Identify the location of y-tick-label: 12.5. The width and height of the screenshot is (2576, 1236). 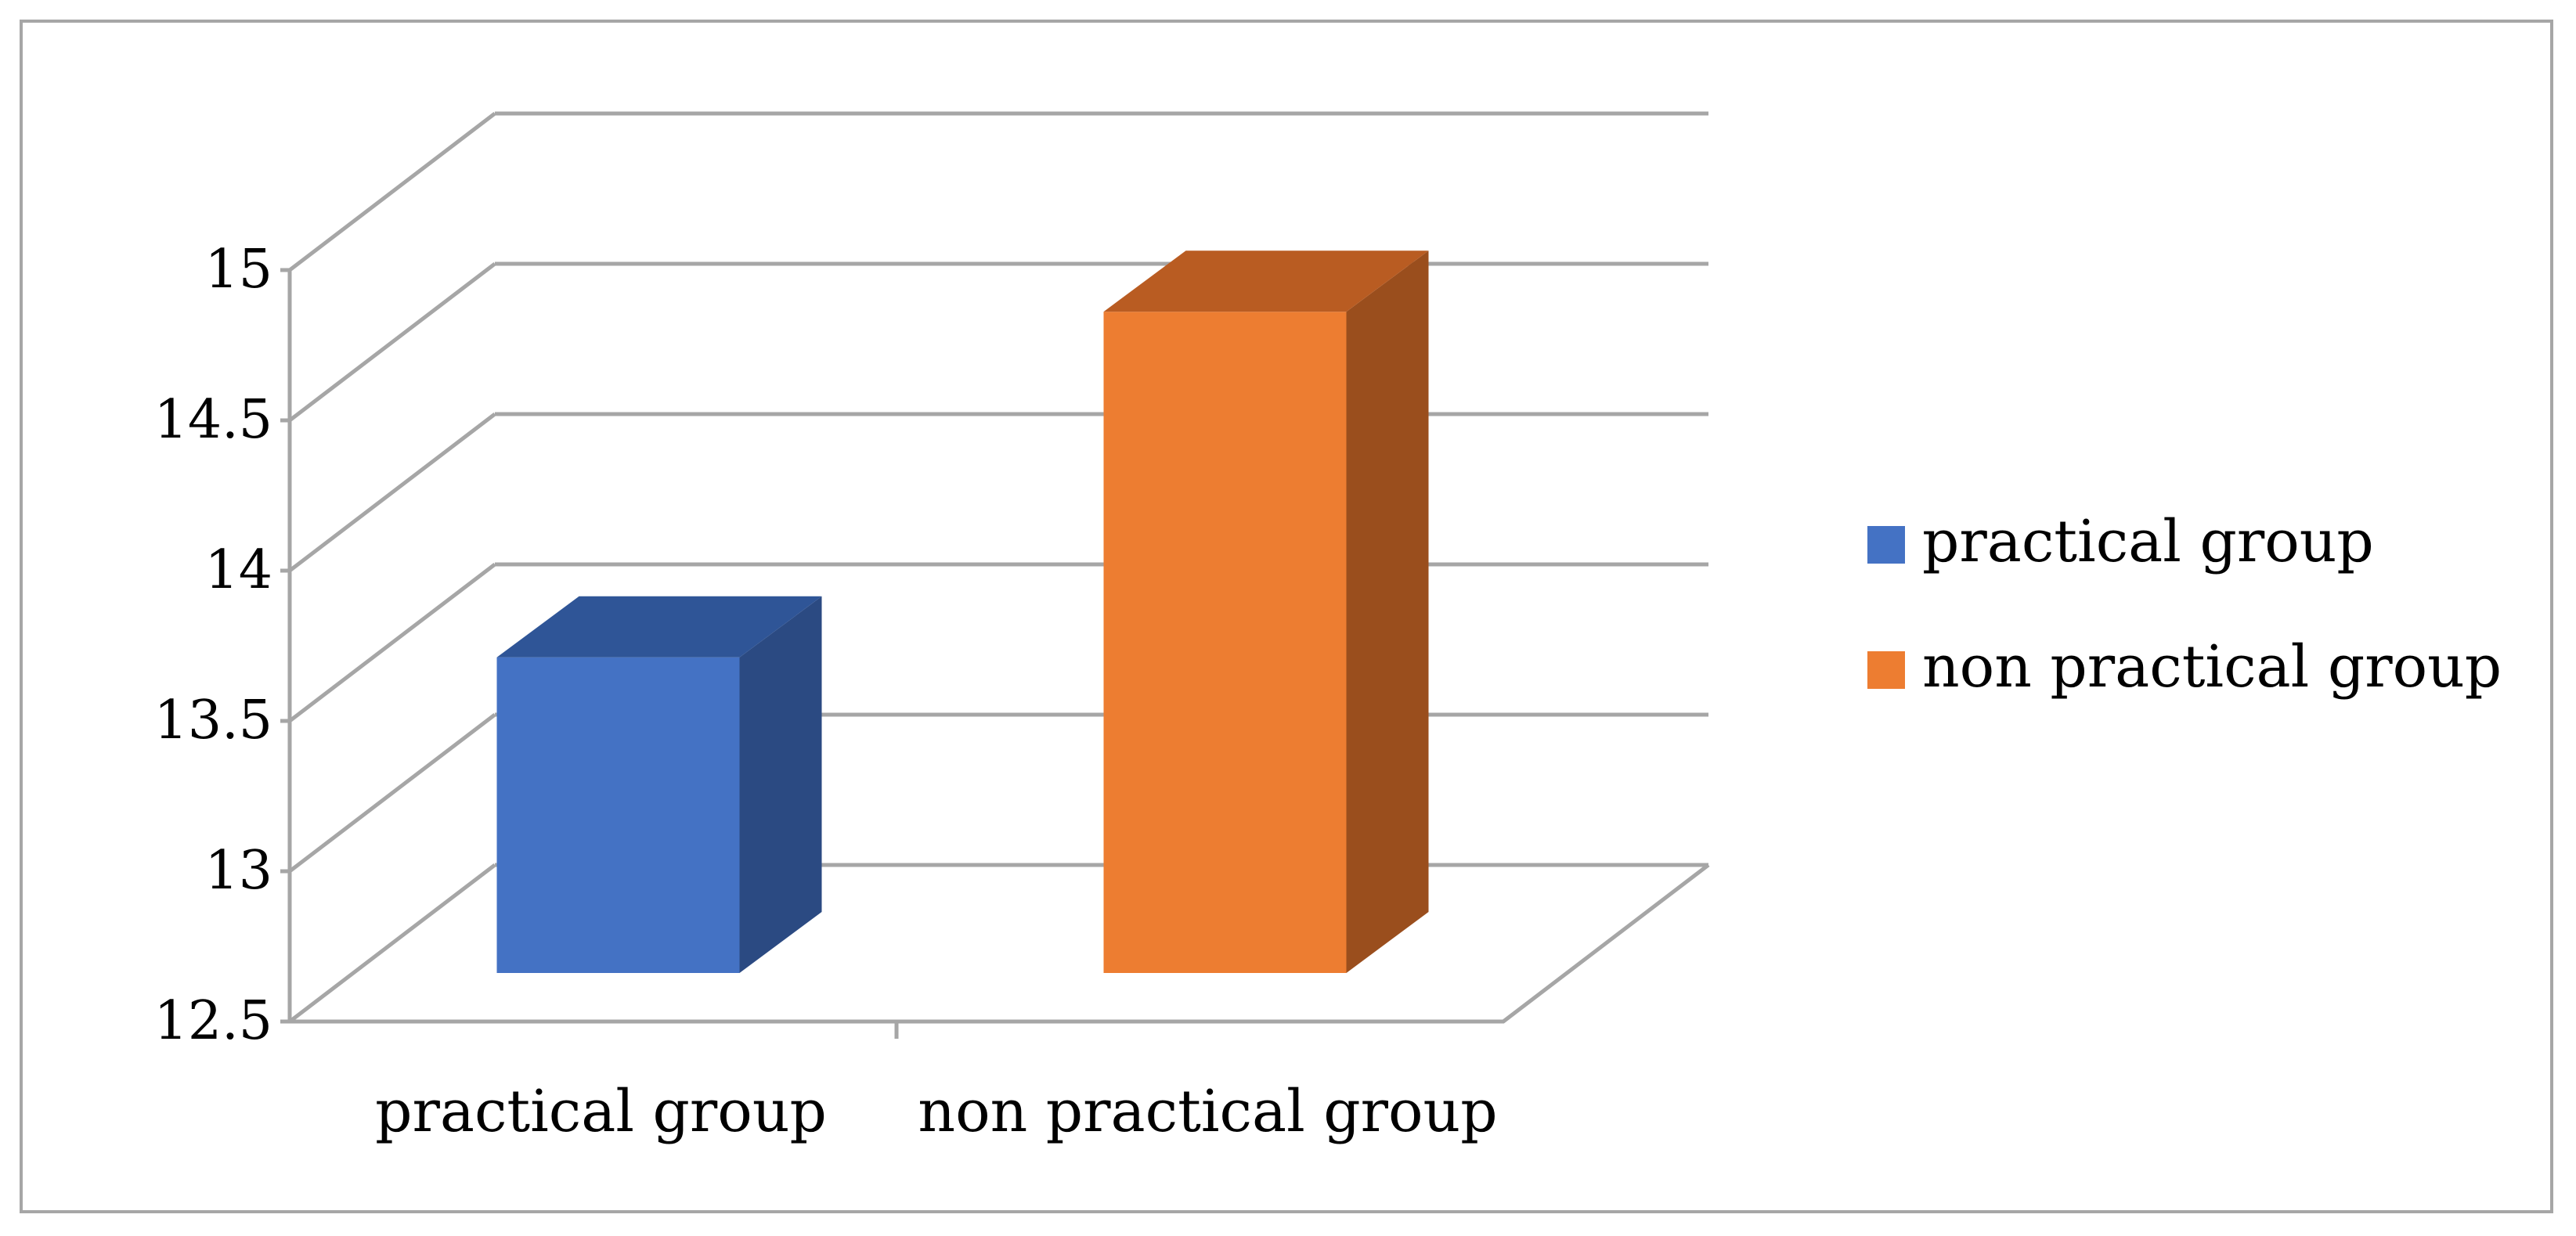
(213, 1021).